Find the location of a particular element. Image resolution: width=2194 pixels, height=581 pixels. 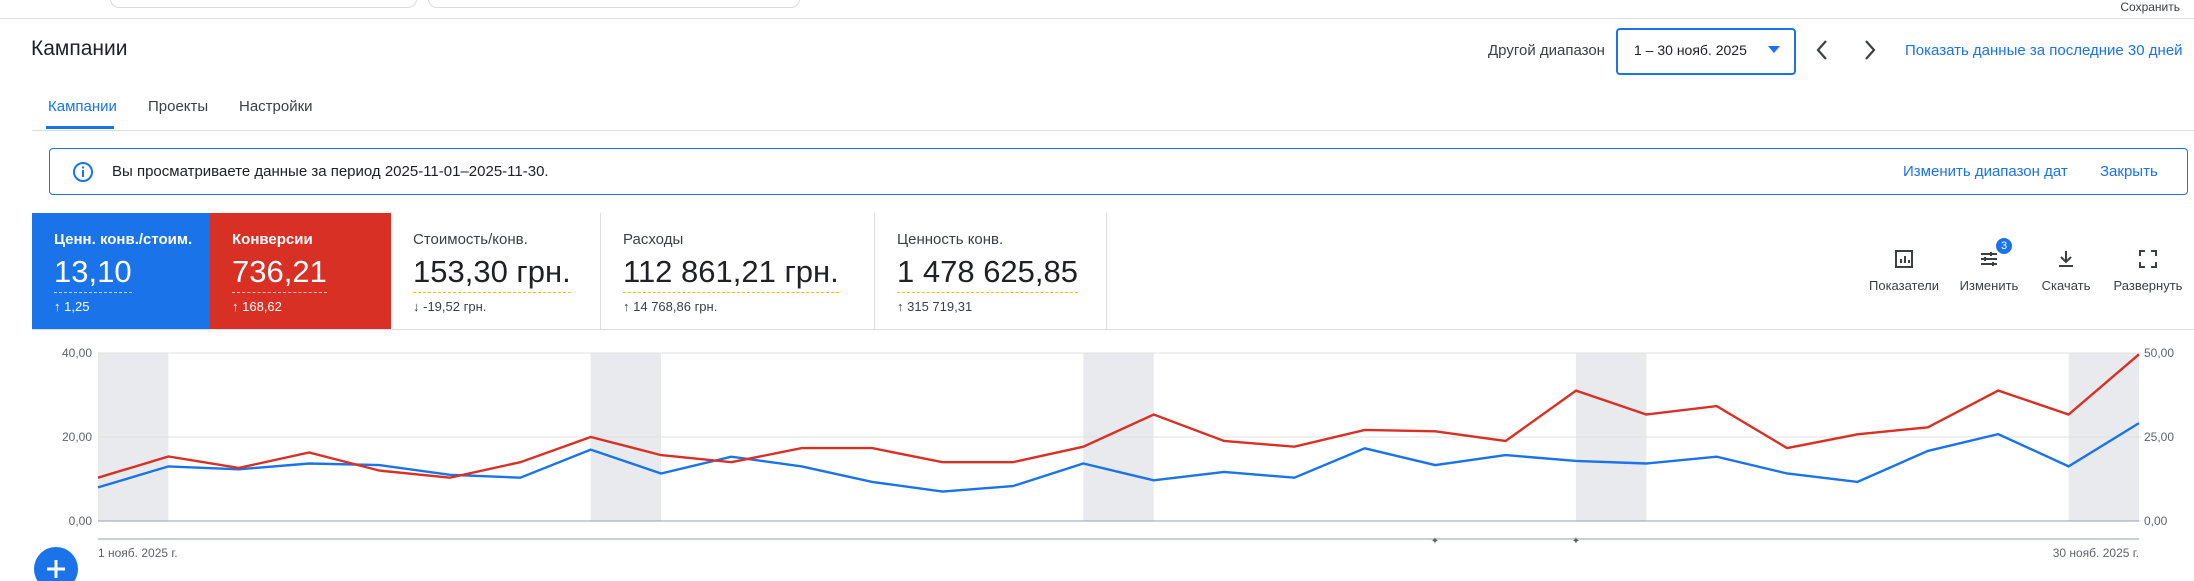

info-icon is located at coordinates (83, 172).